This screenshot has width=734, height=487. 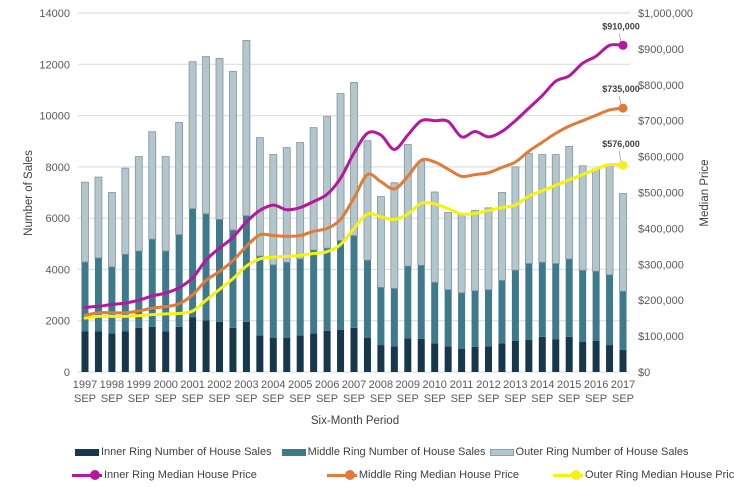 I want to click on x-tick-label: 2000, so click(x=165, y=385).